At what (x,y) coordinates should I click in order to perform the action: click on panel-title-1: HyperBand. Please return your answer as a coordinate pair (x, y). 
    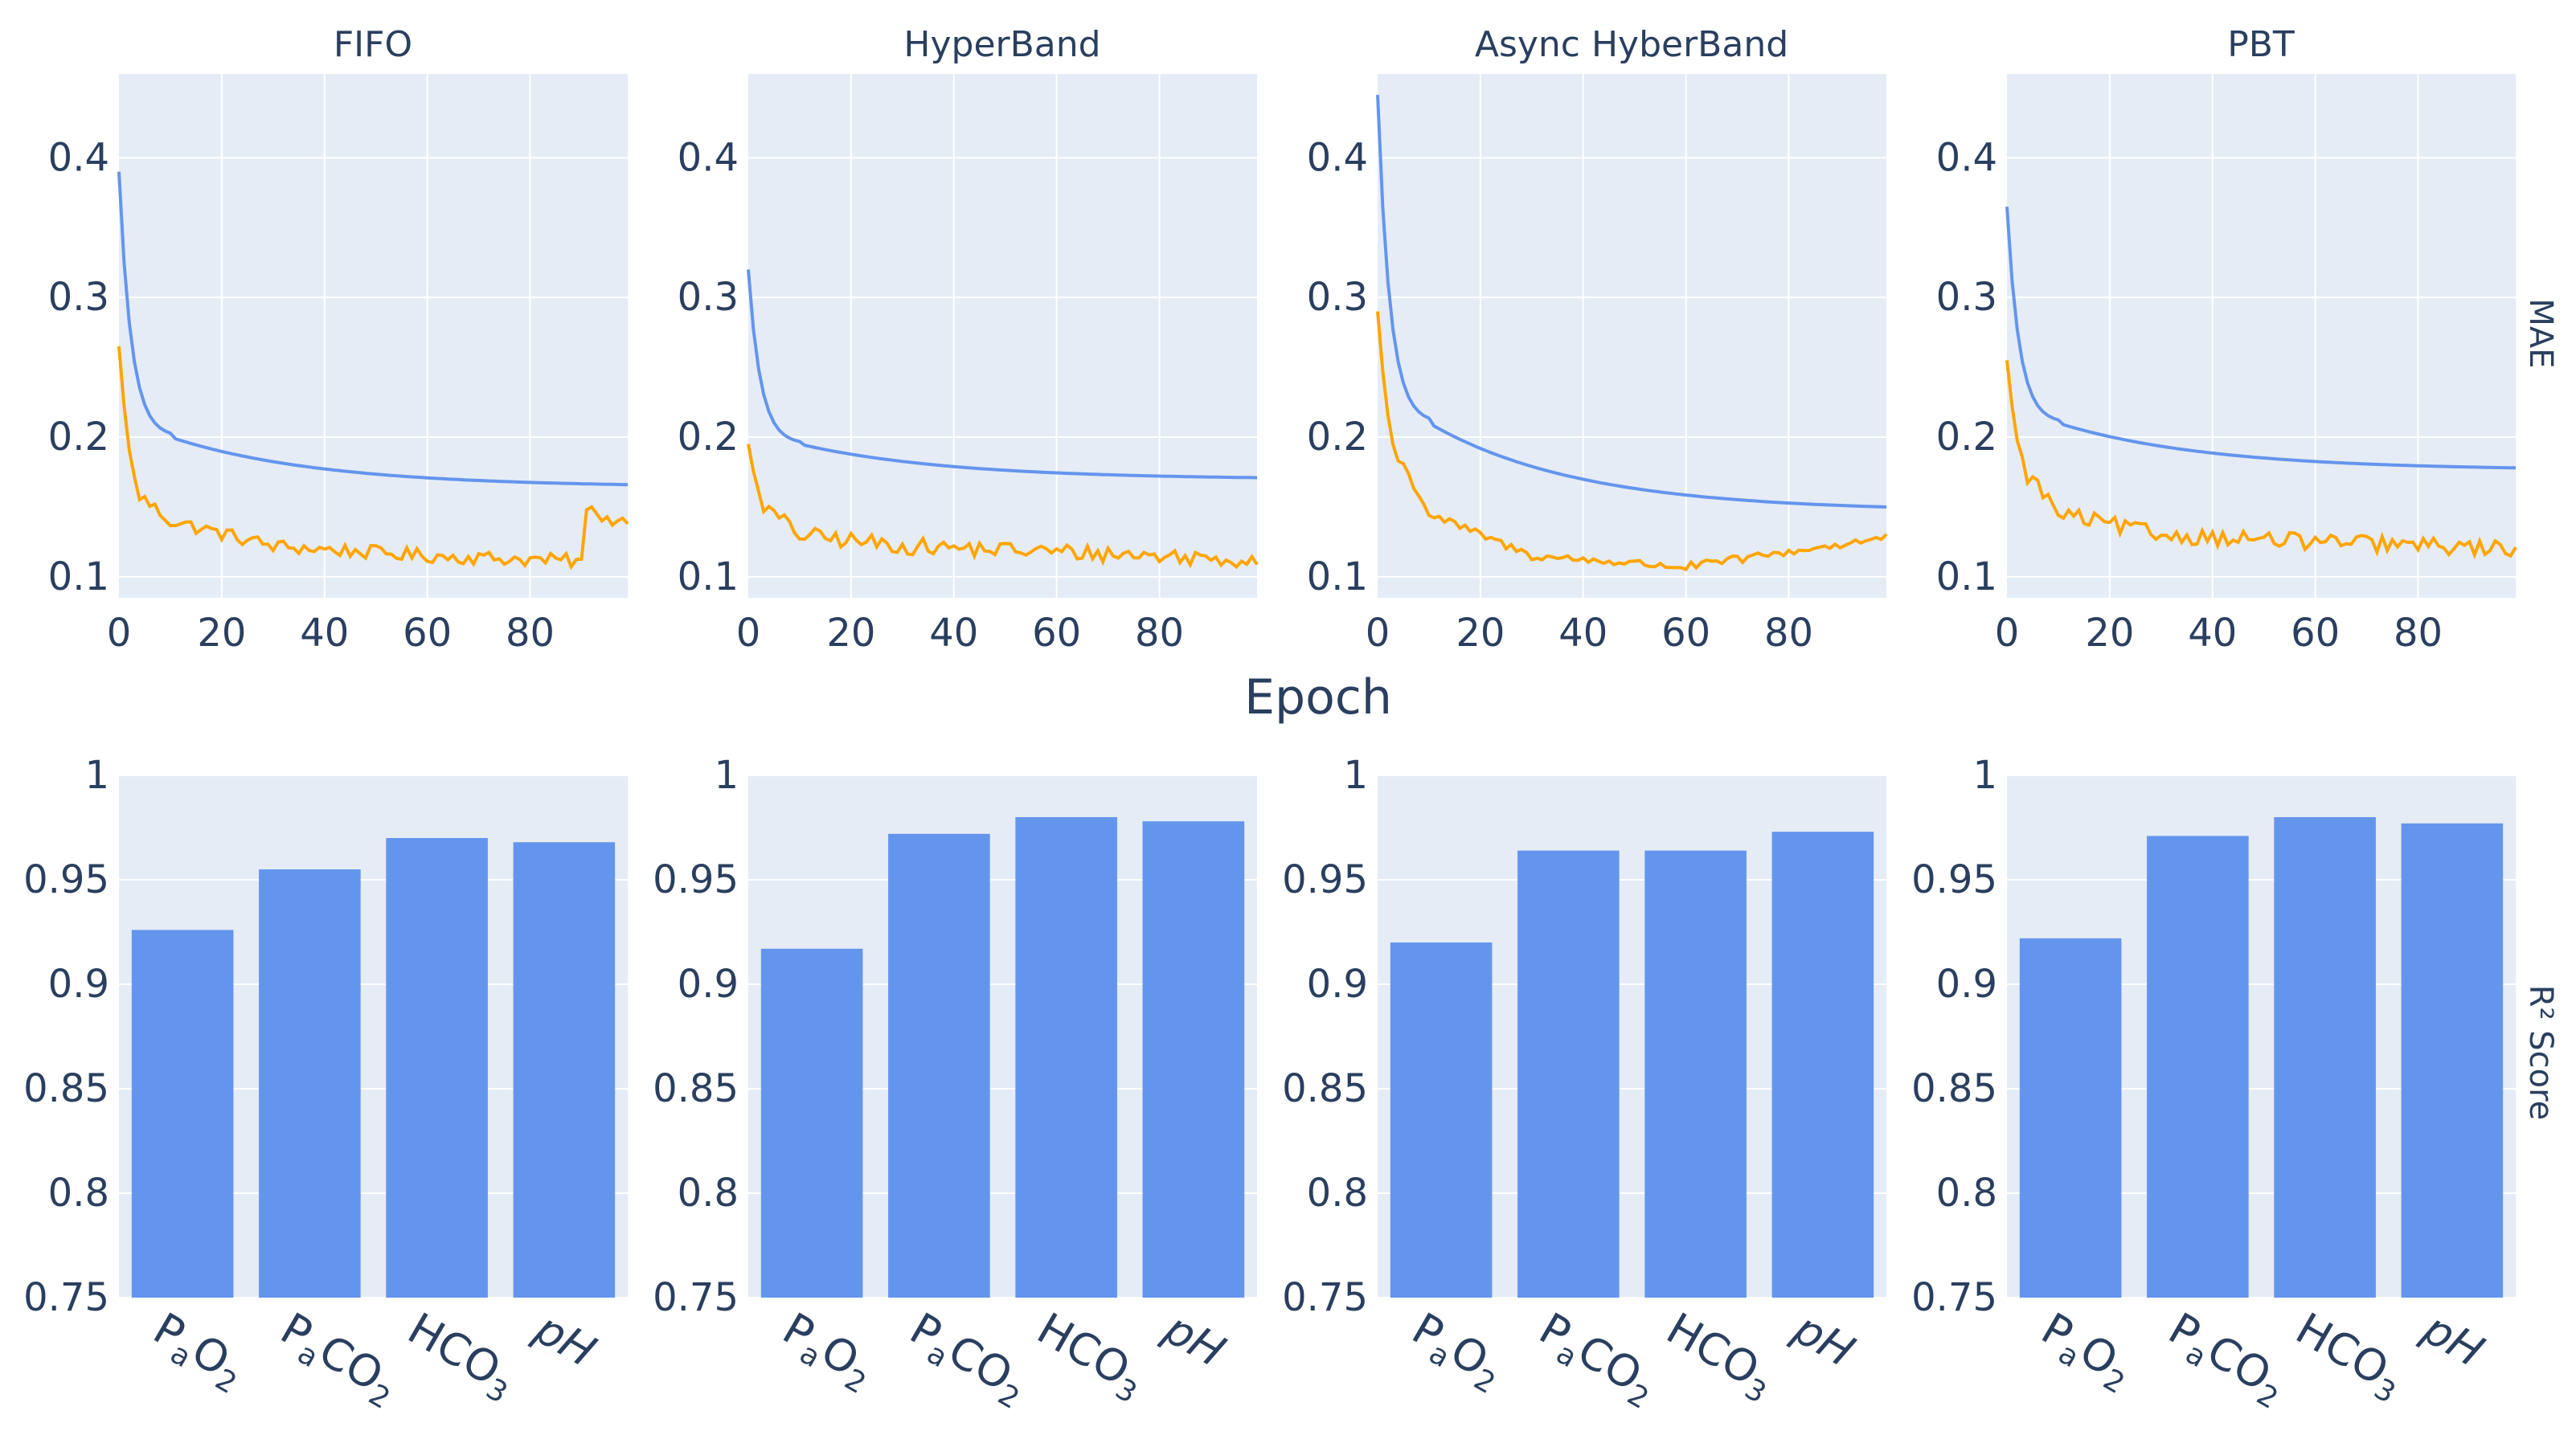
    Looking at the image, I should click on (1001, 44).